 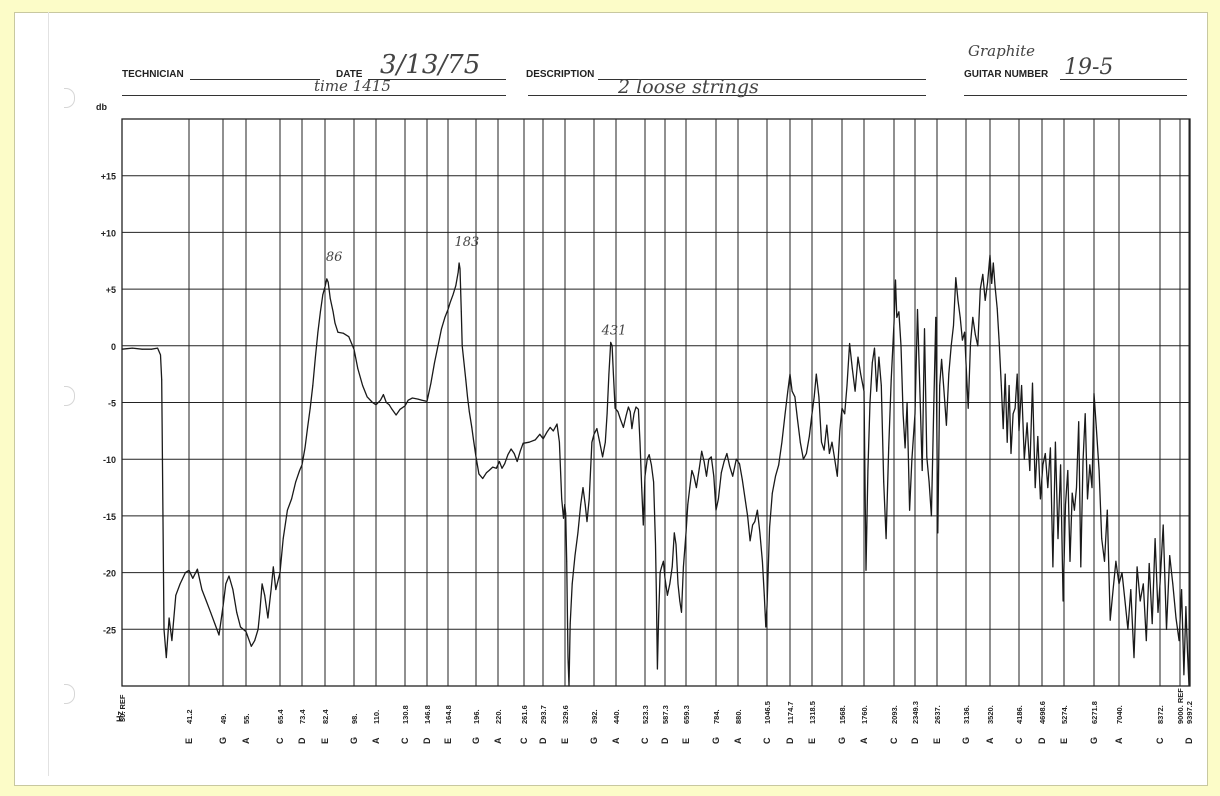 I want to click on description-field, so click(x=762, y=79).